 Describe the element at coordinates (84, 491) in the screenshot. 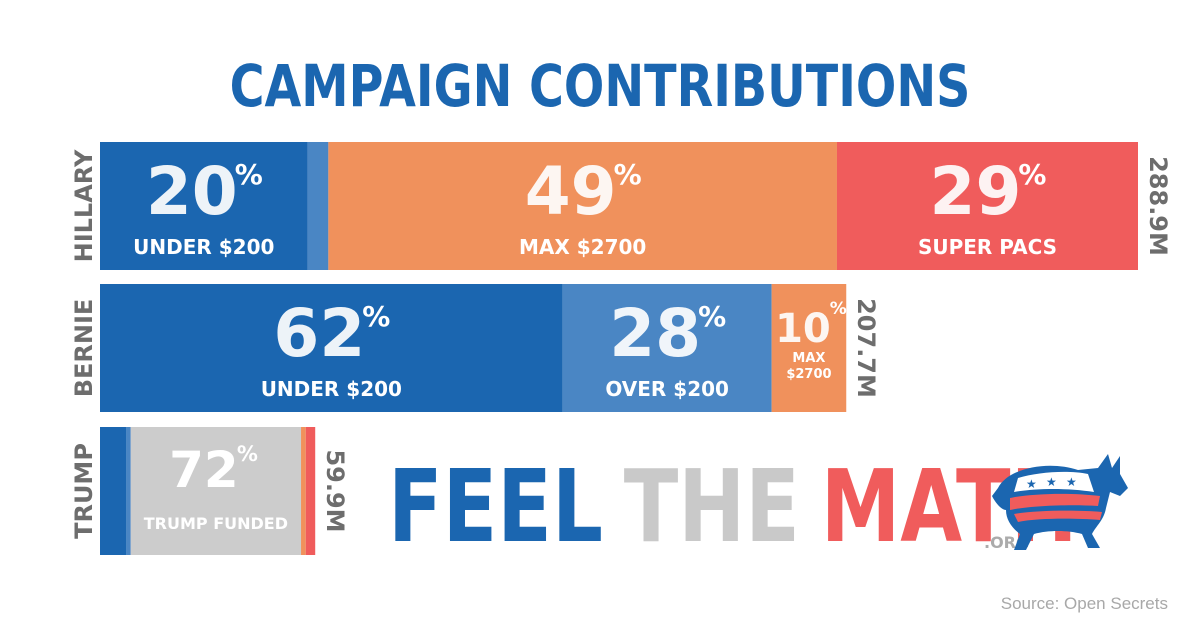

I see `candidate-label-trump: TRUMP` at that location.